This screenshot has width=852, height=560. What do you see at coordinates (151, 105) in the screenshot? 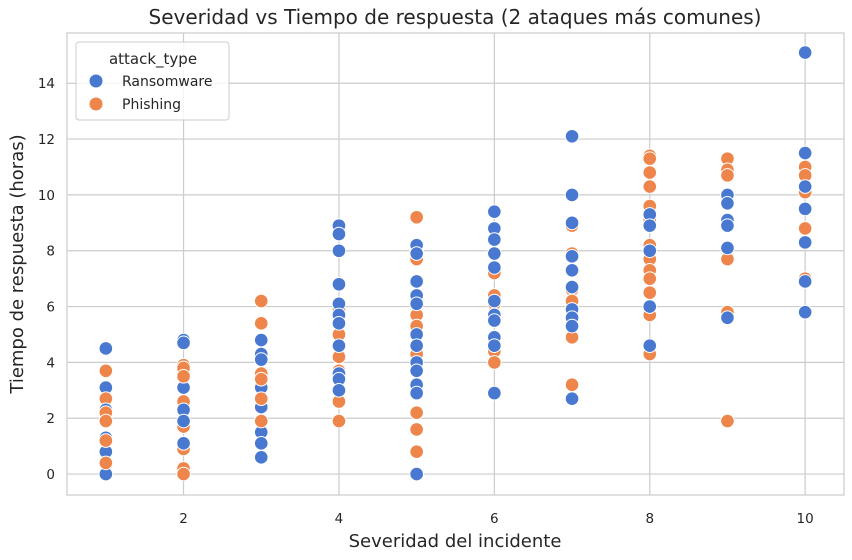
I see `legend-label-phishing: Phishing` at bounding box center [151, 105].